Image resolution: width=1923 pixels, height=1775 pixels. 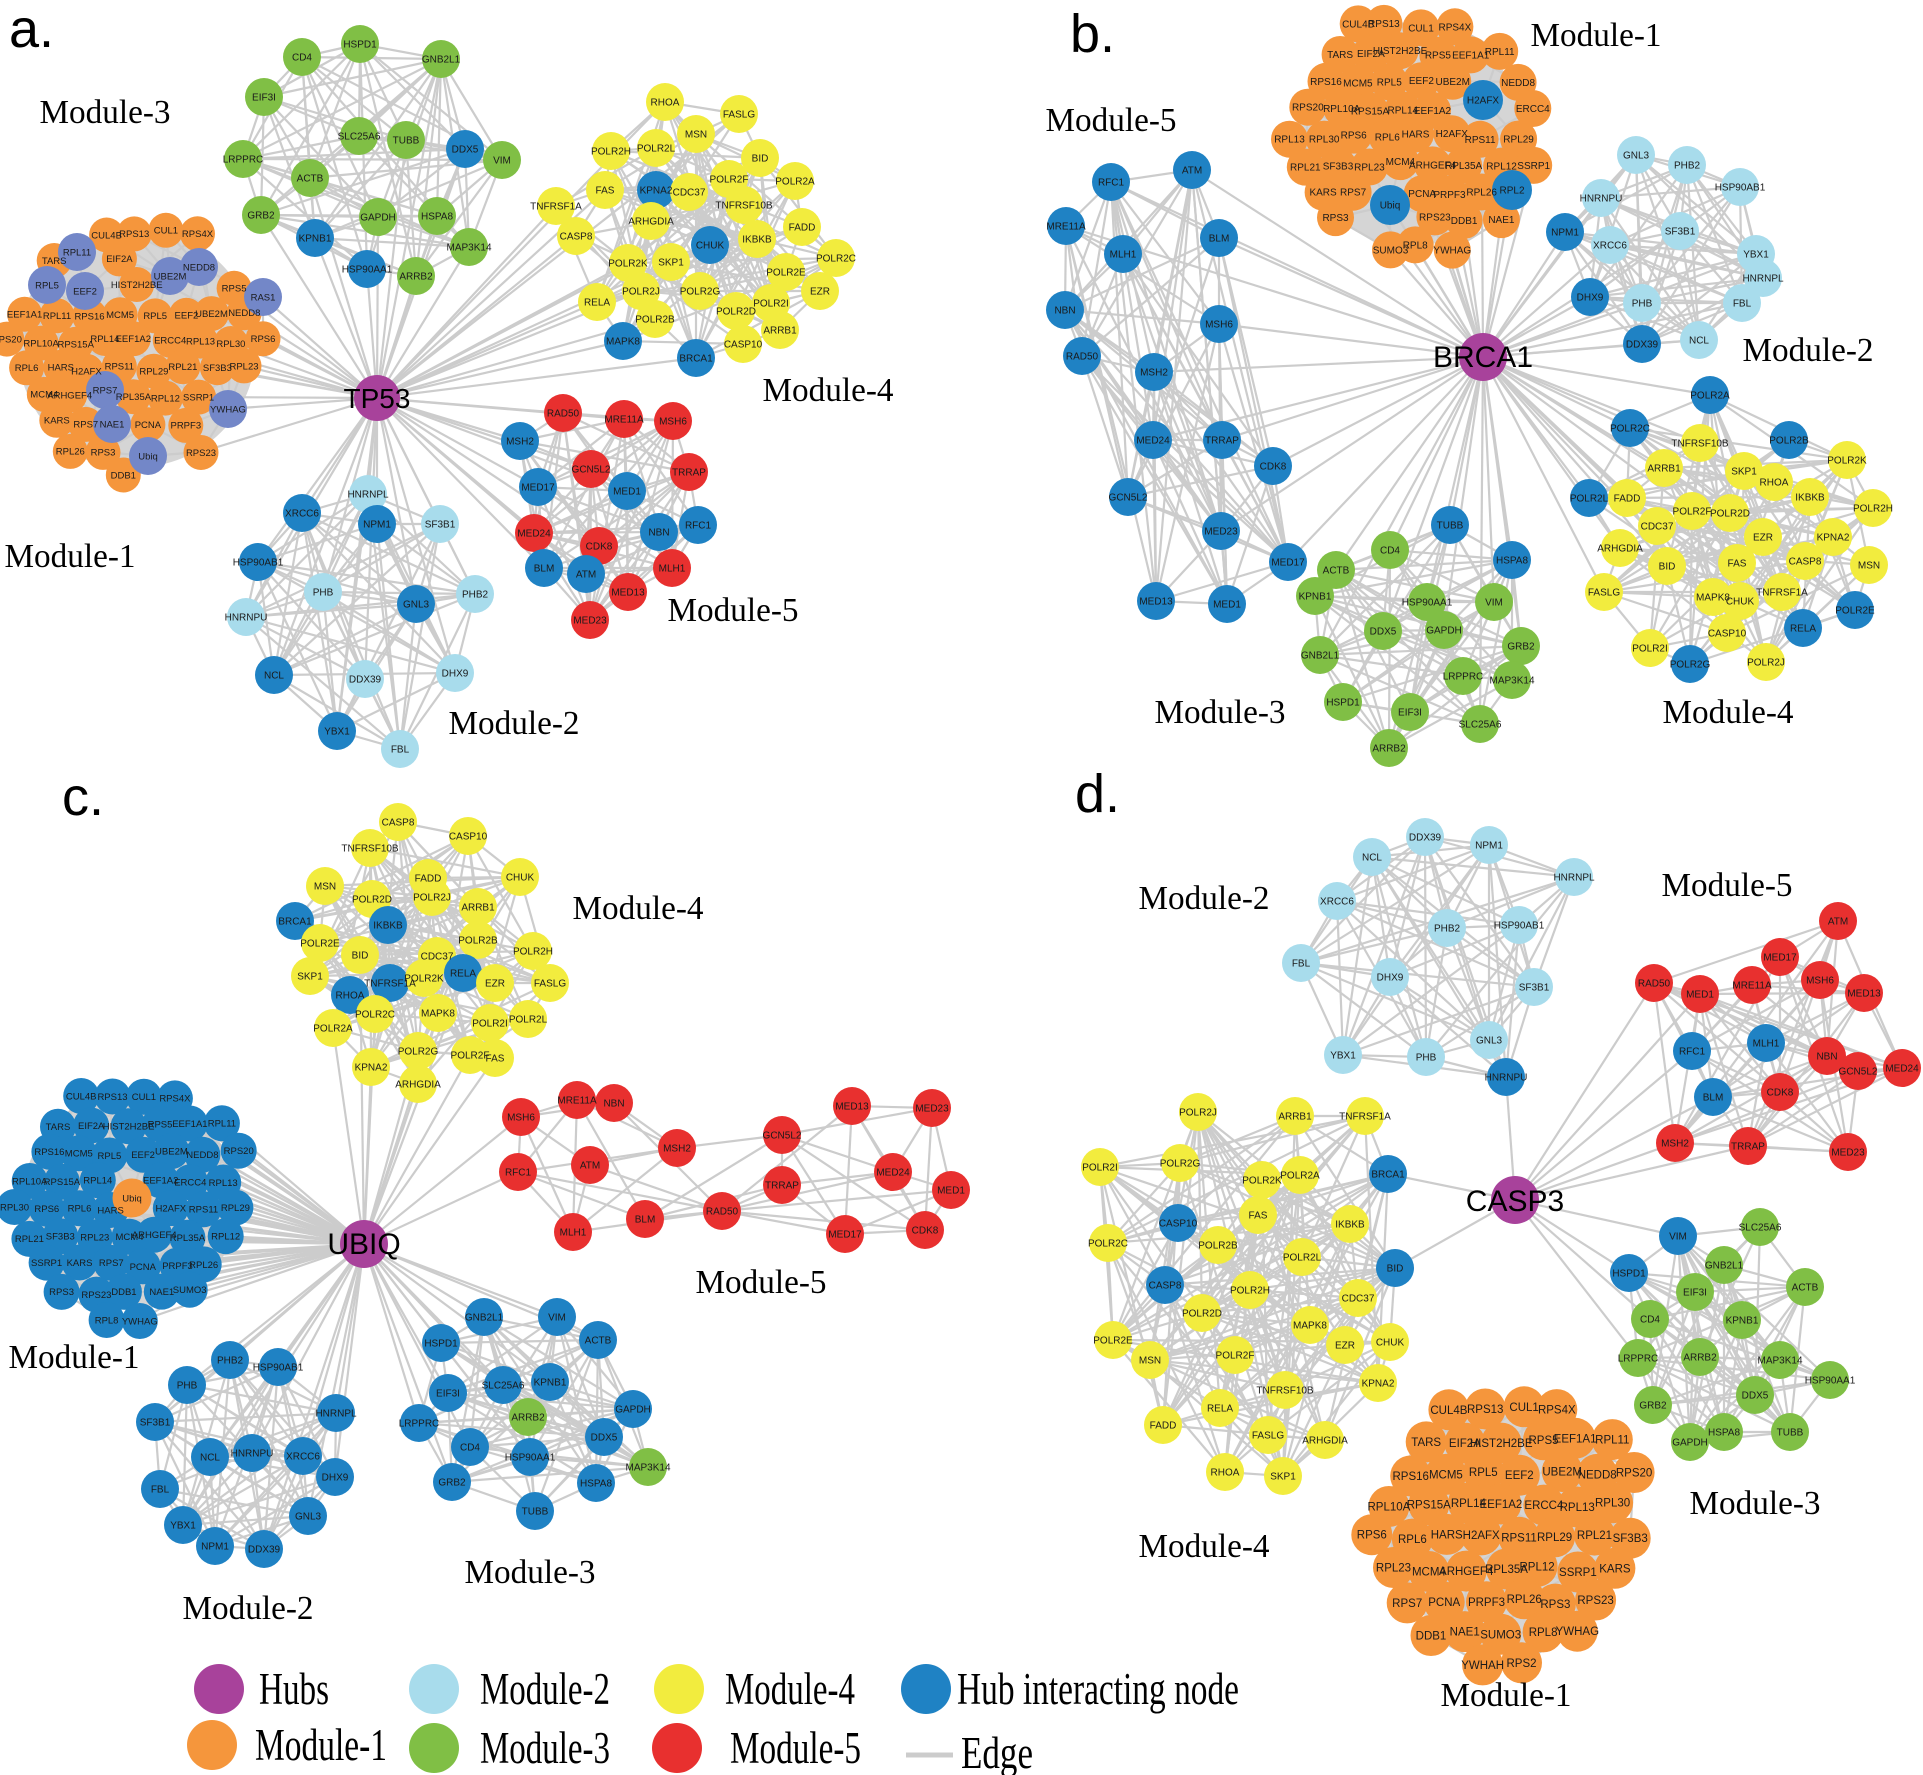 What do you see at coordinates (154, 1235) in the screenshot?
I see `svg-text: ARHGEF4` at bounding box center [154, 1235].